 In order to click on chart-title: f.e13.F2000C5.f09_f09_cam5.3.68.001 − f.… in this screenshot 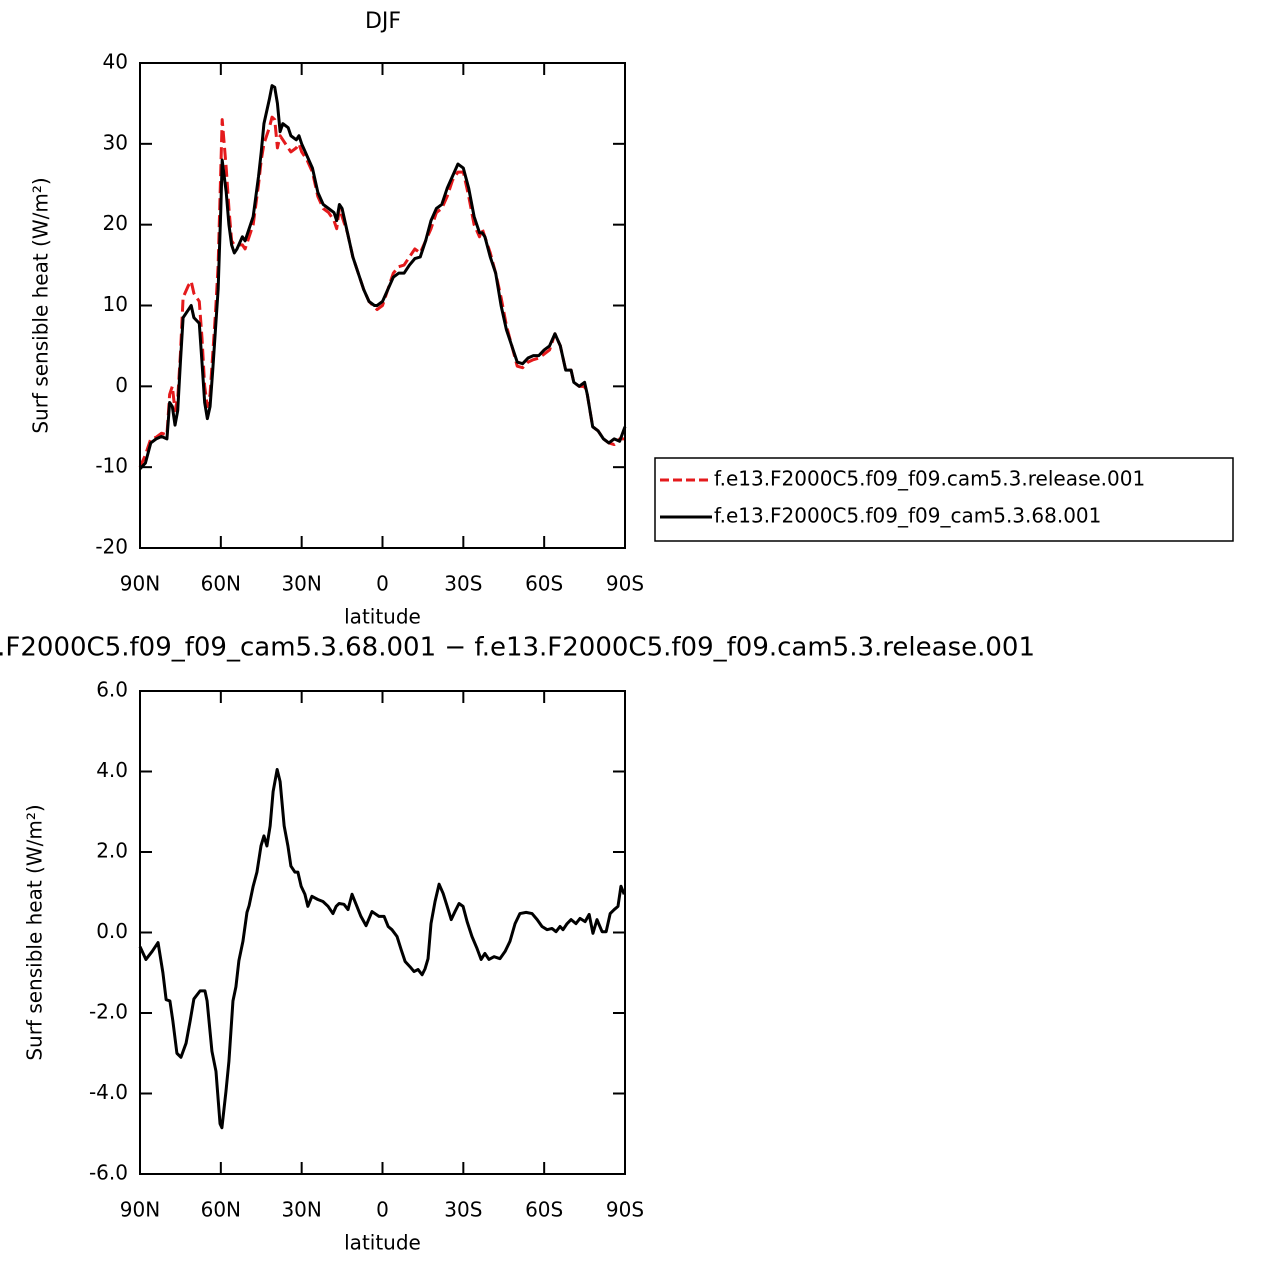, I will do `click(517, 648)`.